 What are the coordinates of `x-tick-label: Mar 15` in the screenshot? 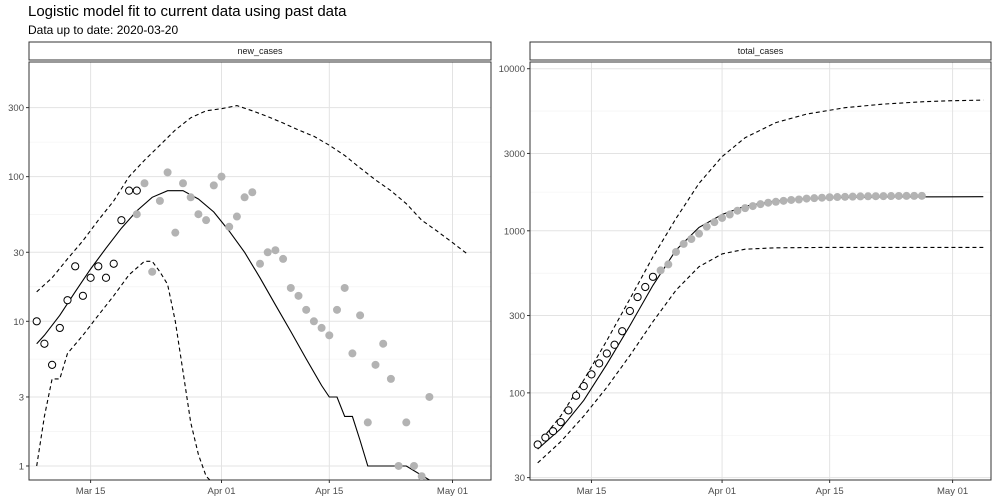 It's located at (592, 491).